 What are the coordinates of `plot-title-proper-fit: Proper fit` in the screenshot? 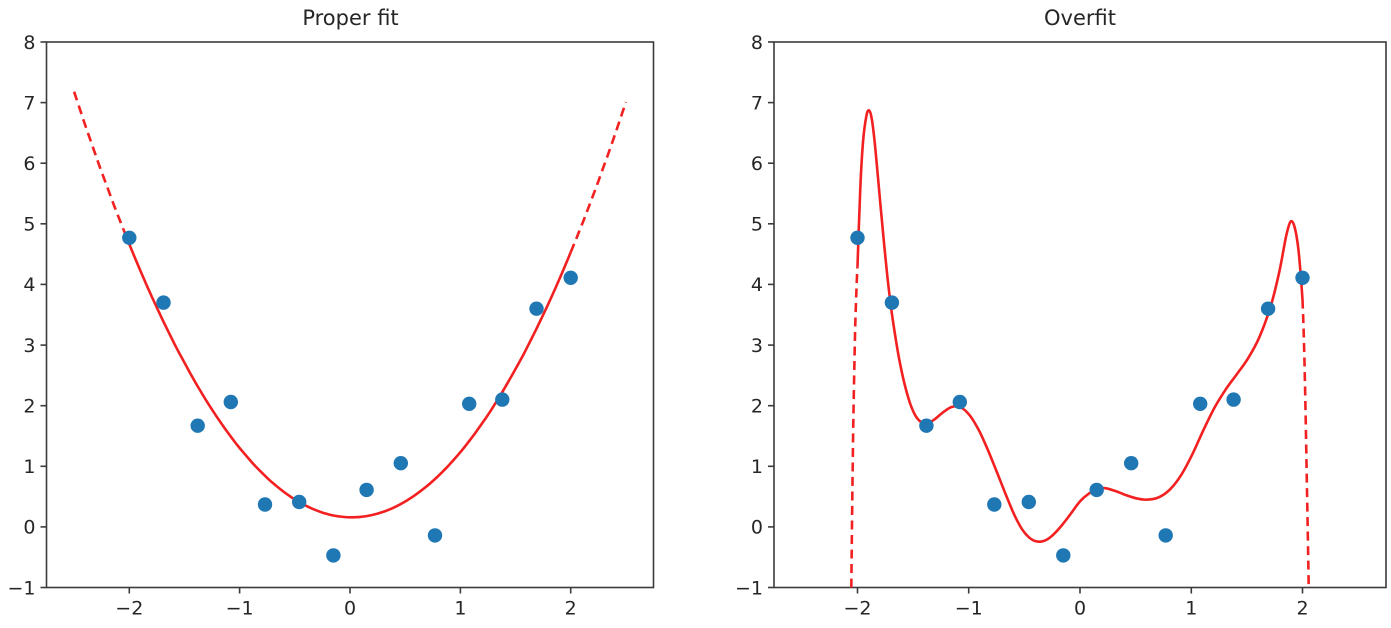 It's located at (350, 18).